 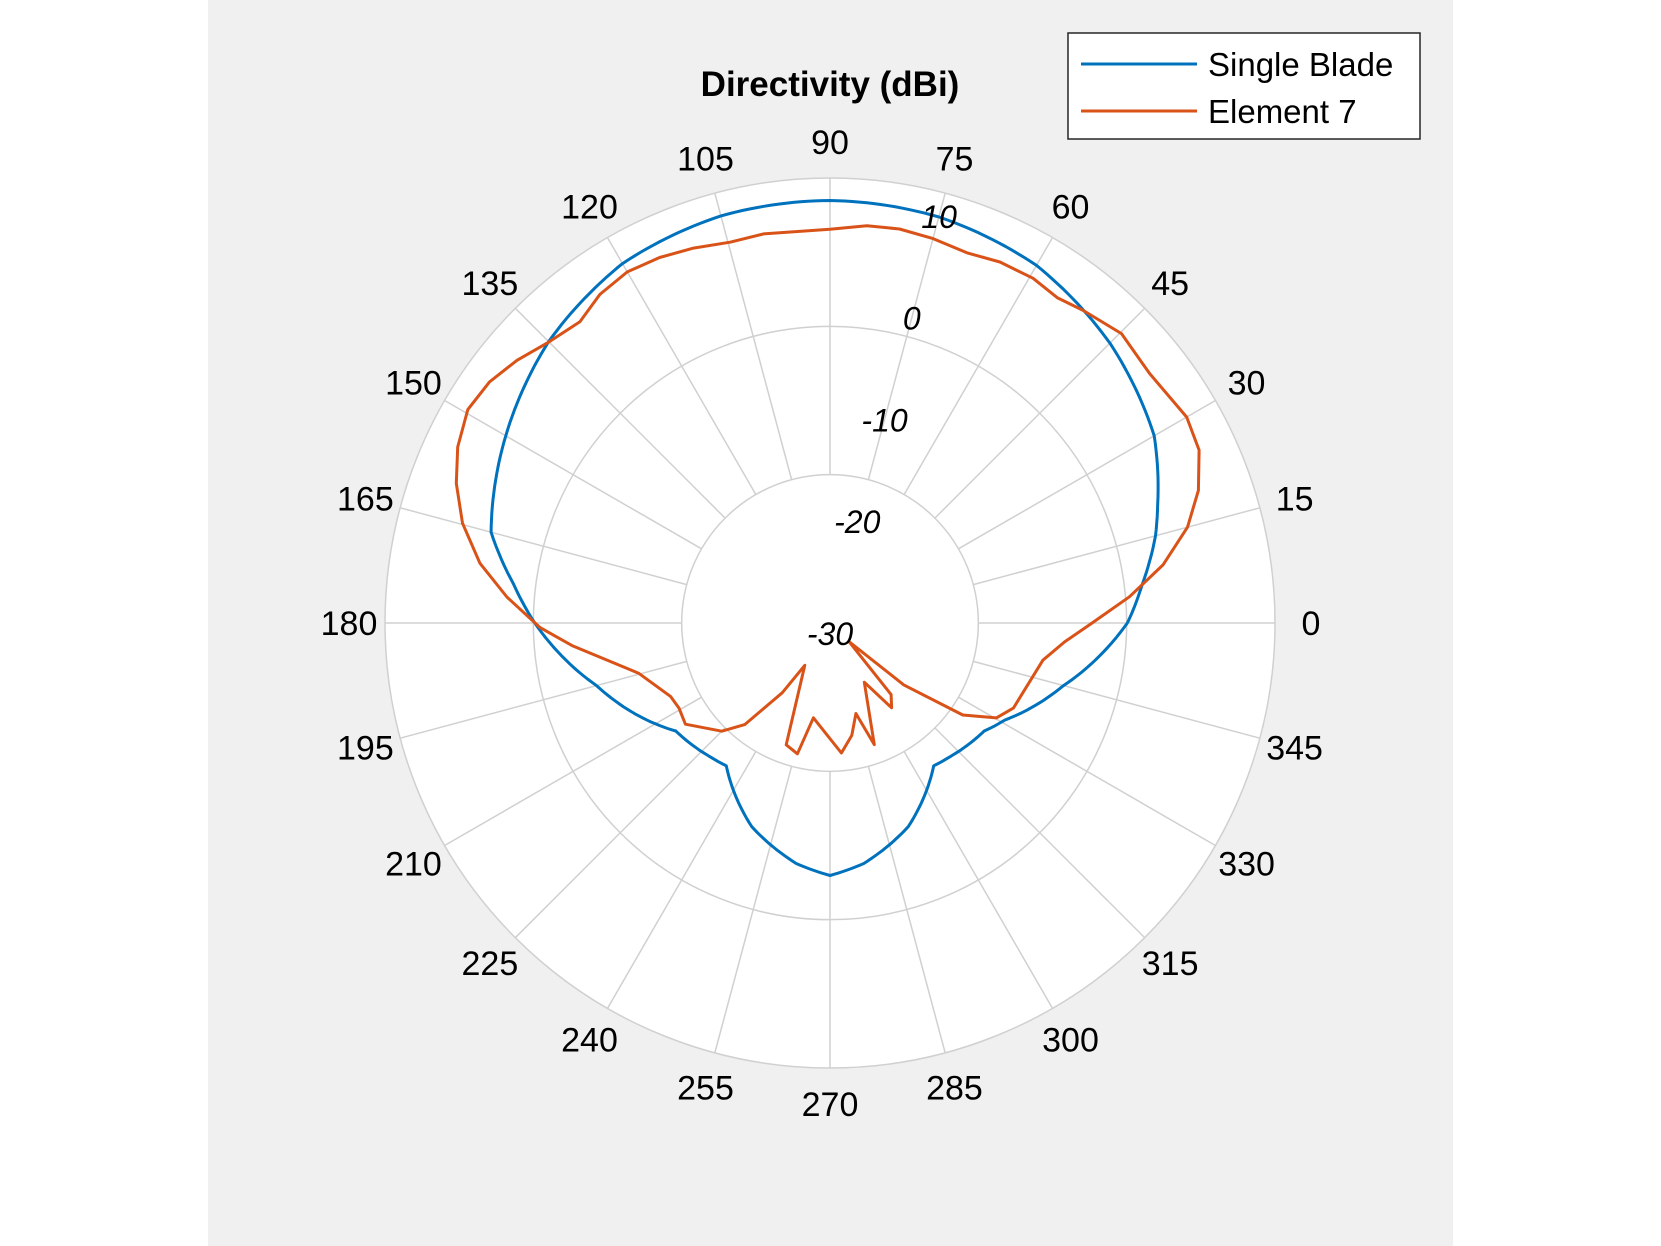 I want to click on angle-tick-label: 210, so click(x=413, y=865).